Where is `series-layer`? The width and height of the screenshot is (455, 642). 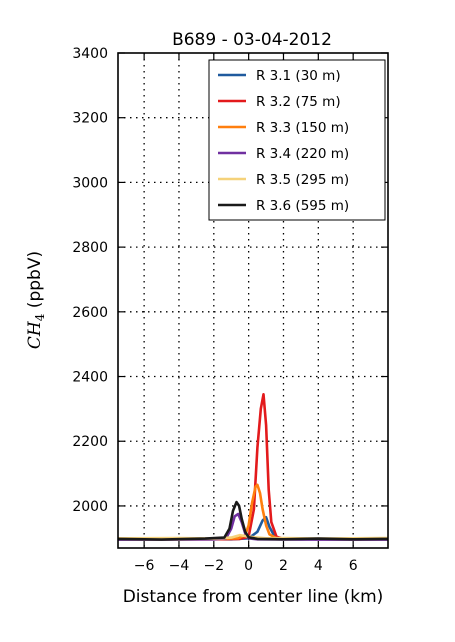 series-layer is located at coordinates (253, 466).